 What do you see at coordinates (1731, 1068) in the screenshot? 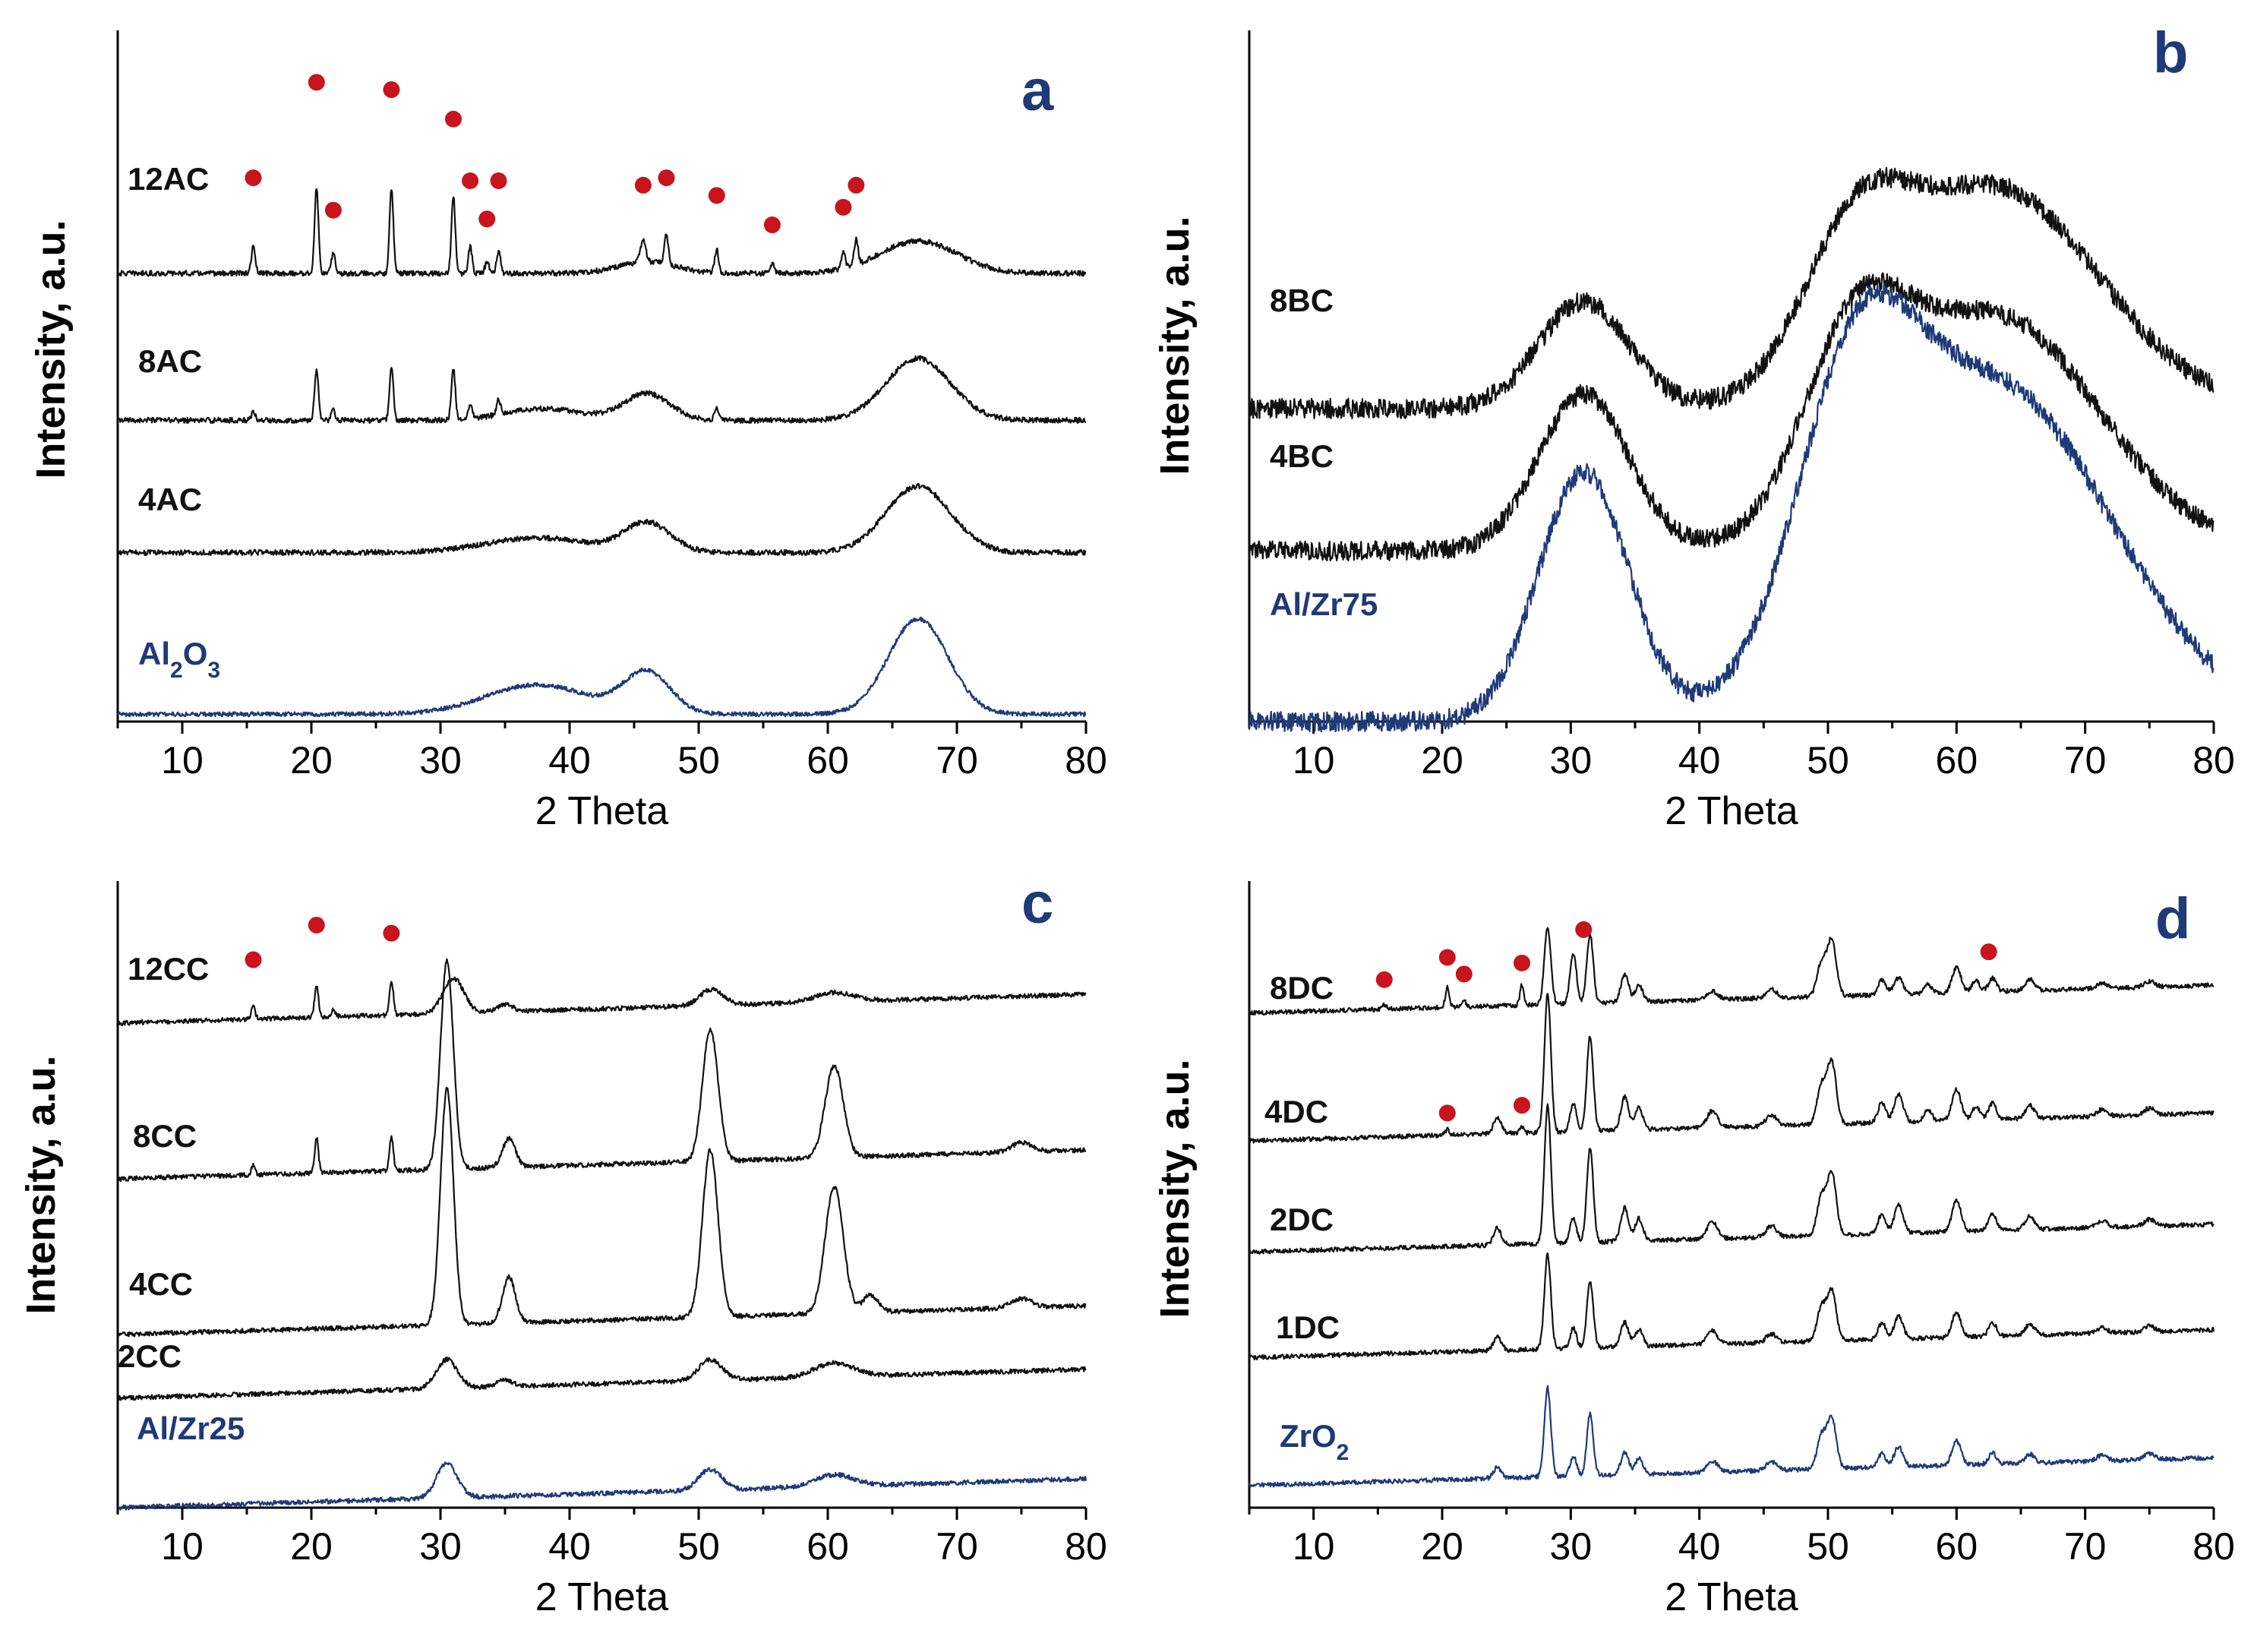
I see `series-line-4dc` at bounding box center [1731, 1068].